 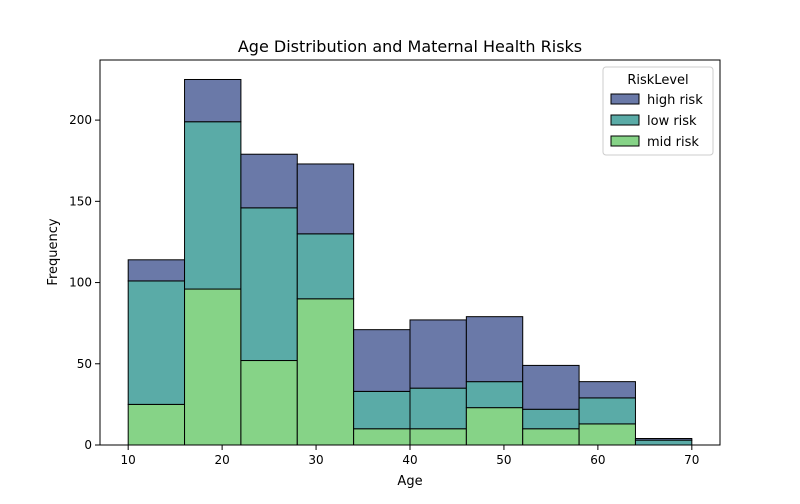 I want to click on x-axis: 10 20 30 40 50 60 70, so click(x=410, y=456).